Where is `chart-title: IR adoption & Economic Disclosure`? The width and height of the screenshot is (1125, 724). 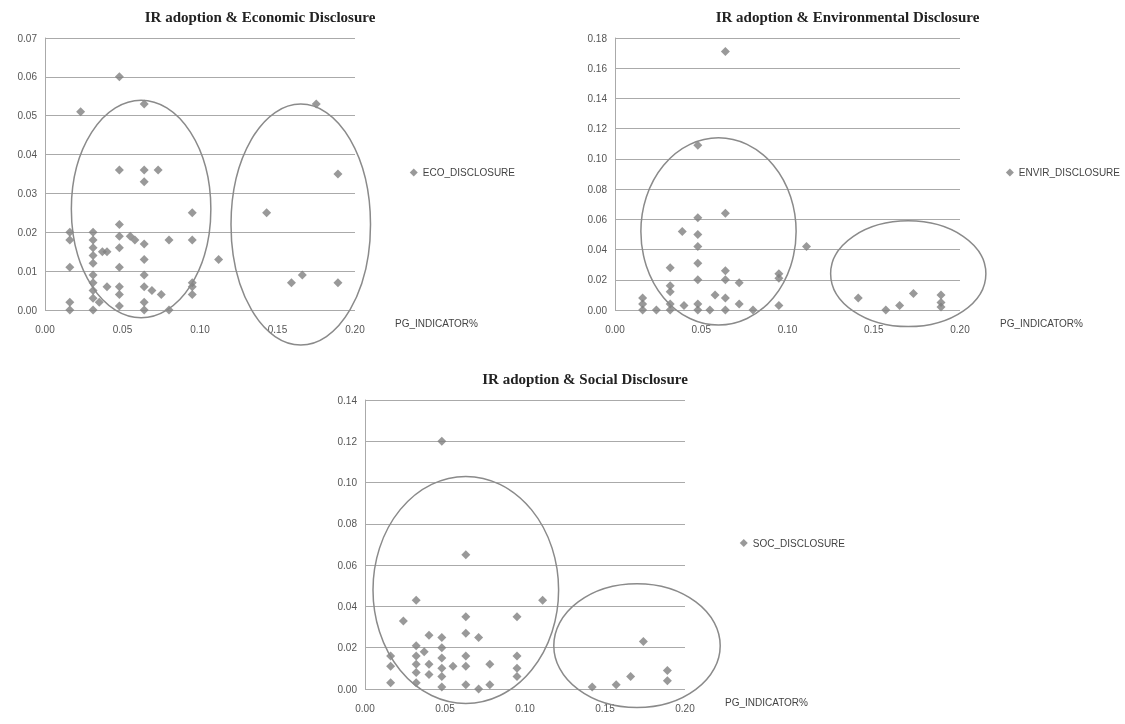 chart-title: IR adoption & Economic Disclosure is located at coordinates (260, 16).